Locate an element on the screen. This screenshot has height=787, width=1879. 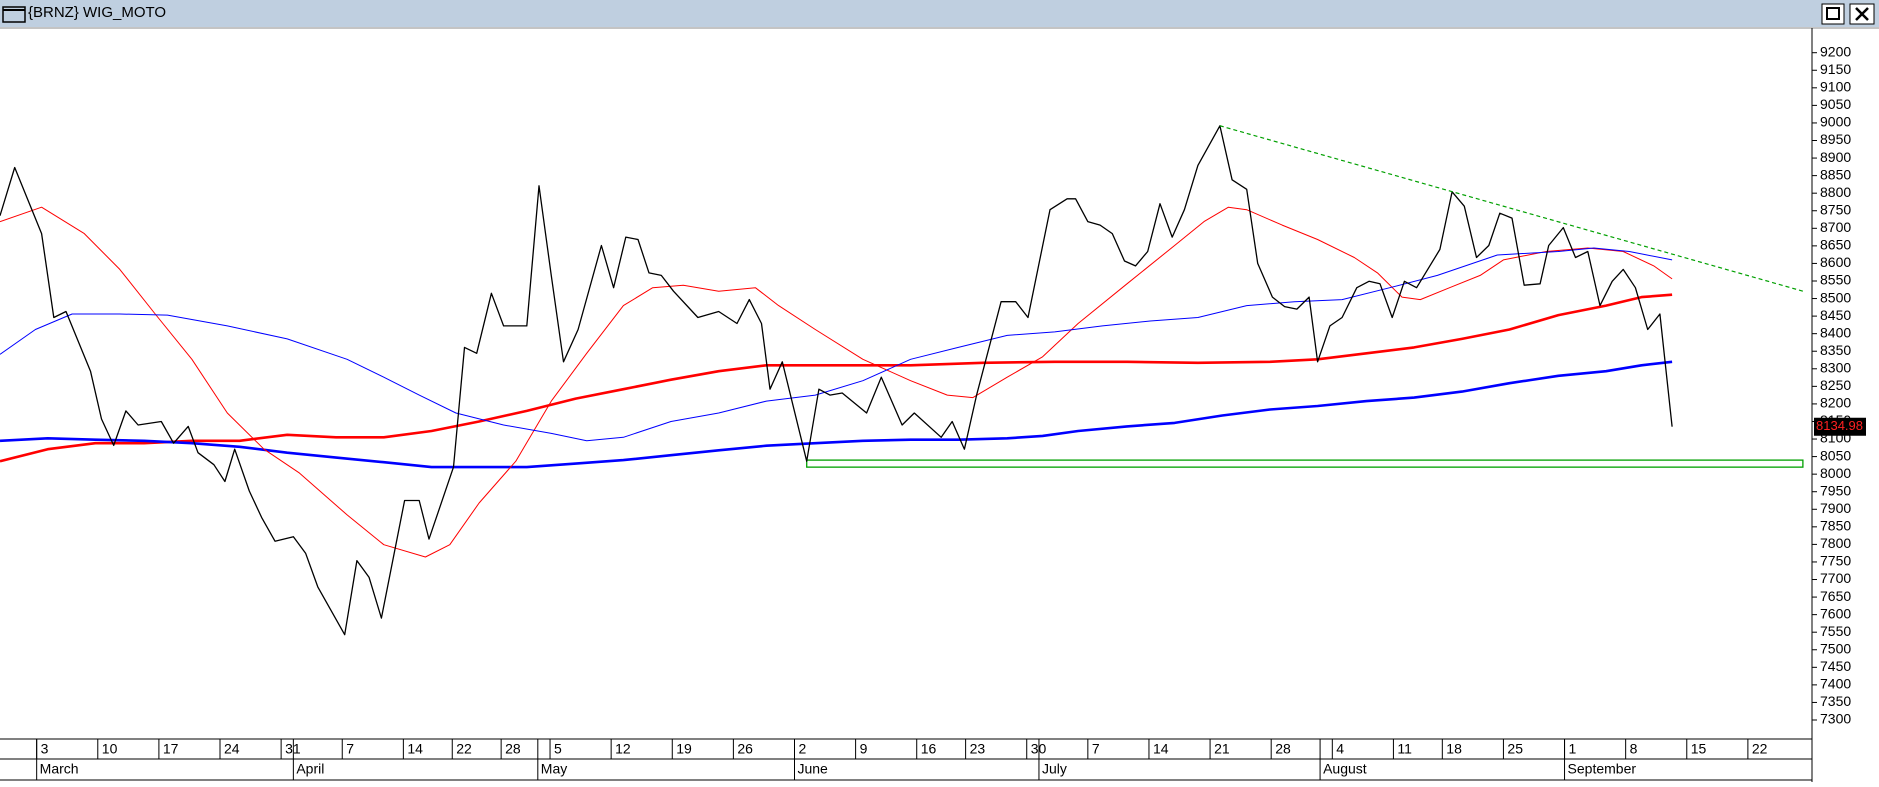
x-tick-label: 2 is located at coordinates (802, 749).